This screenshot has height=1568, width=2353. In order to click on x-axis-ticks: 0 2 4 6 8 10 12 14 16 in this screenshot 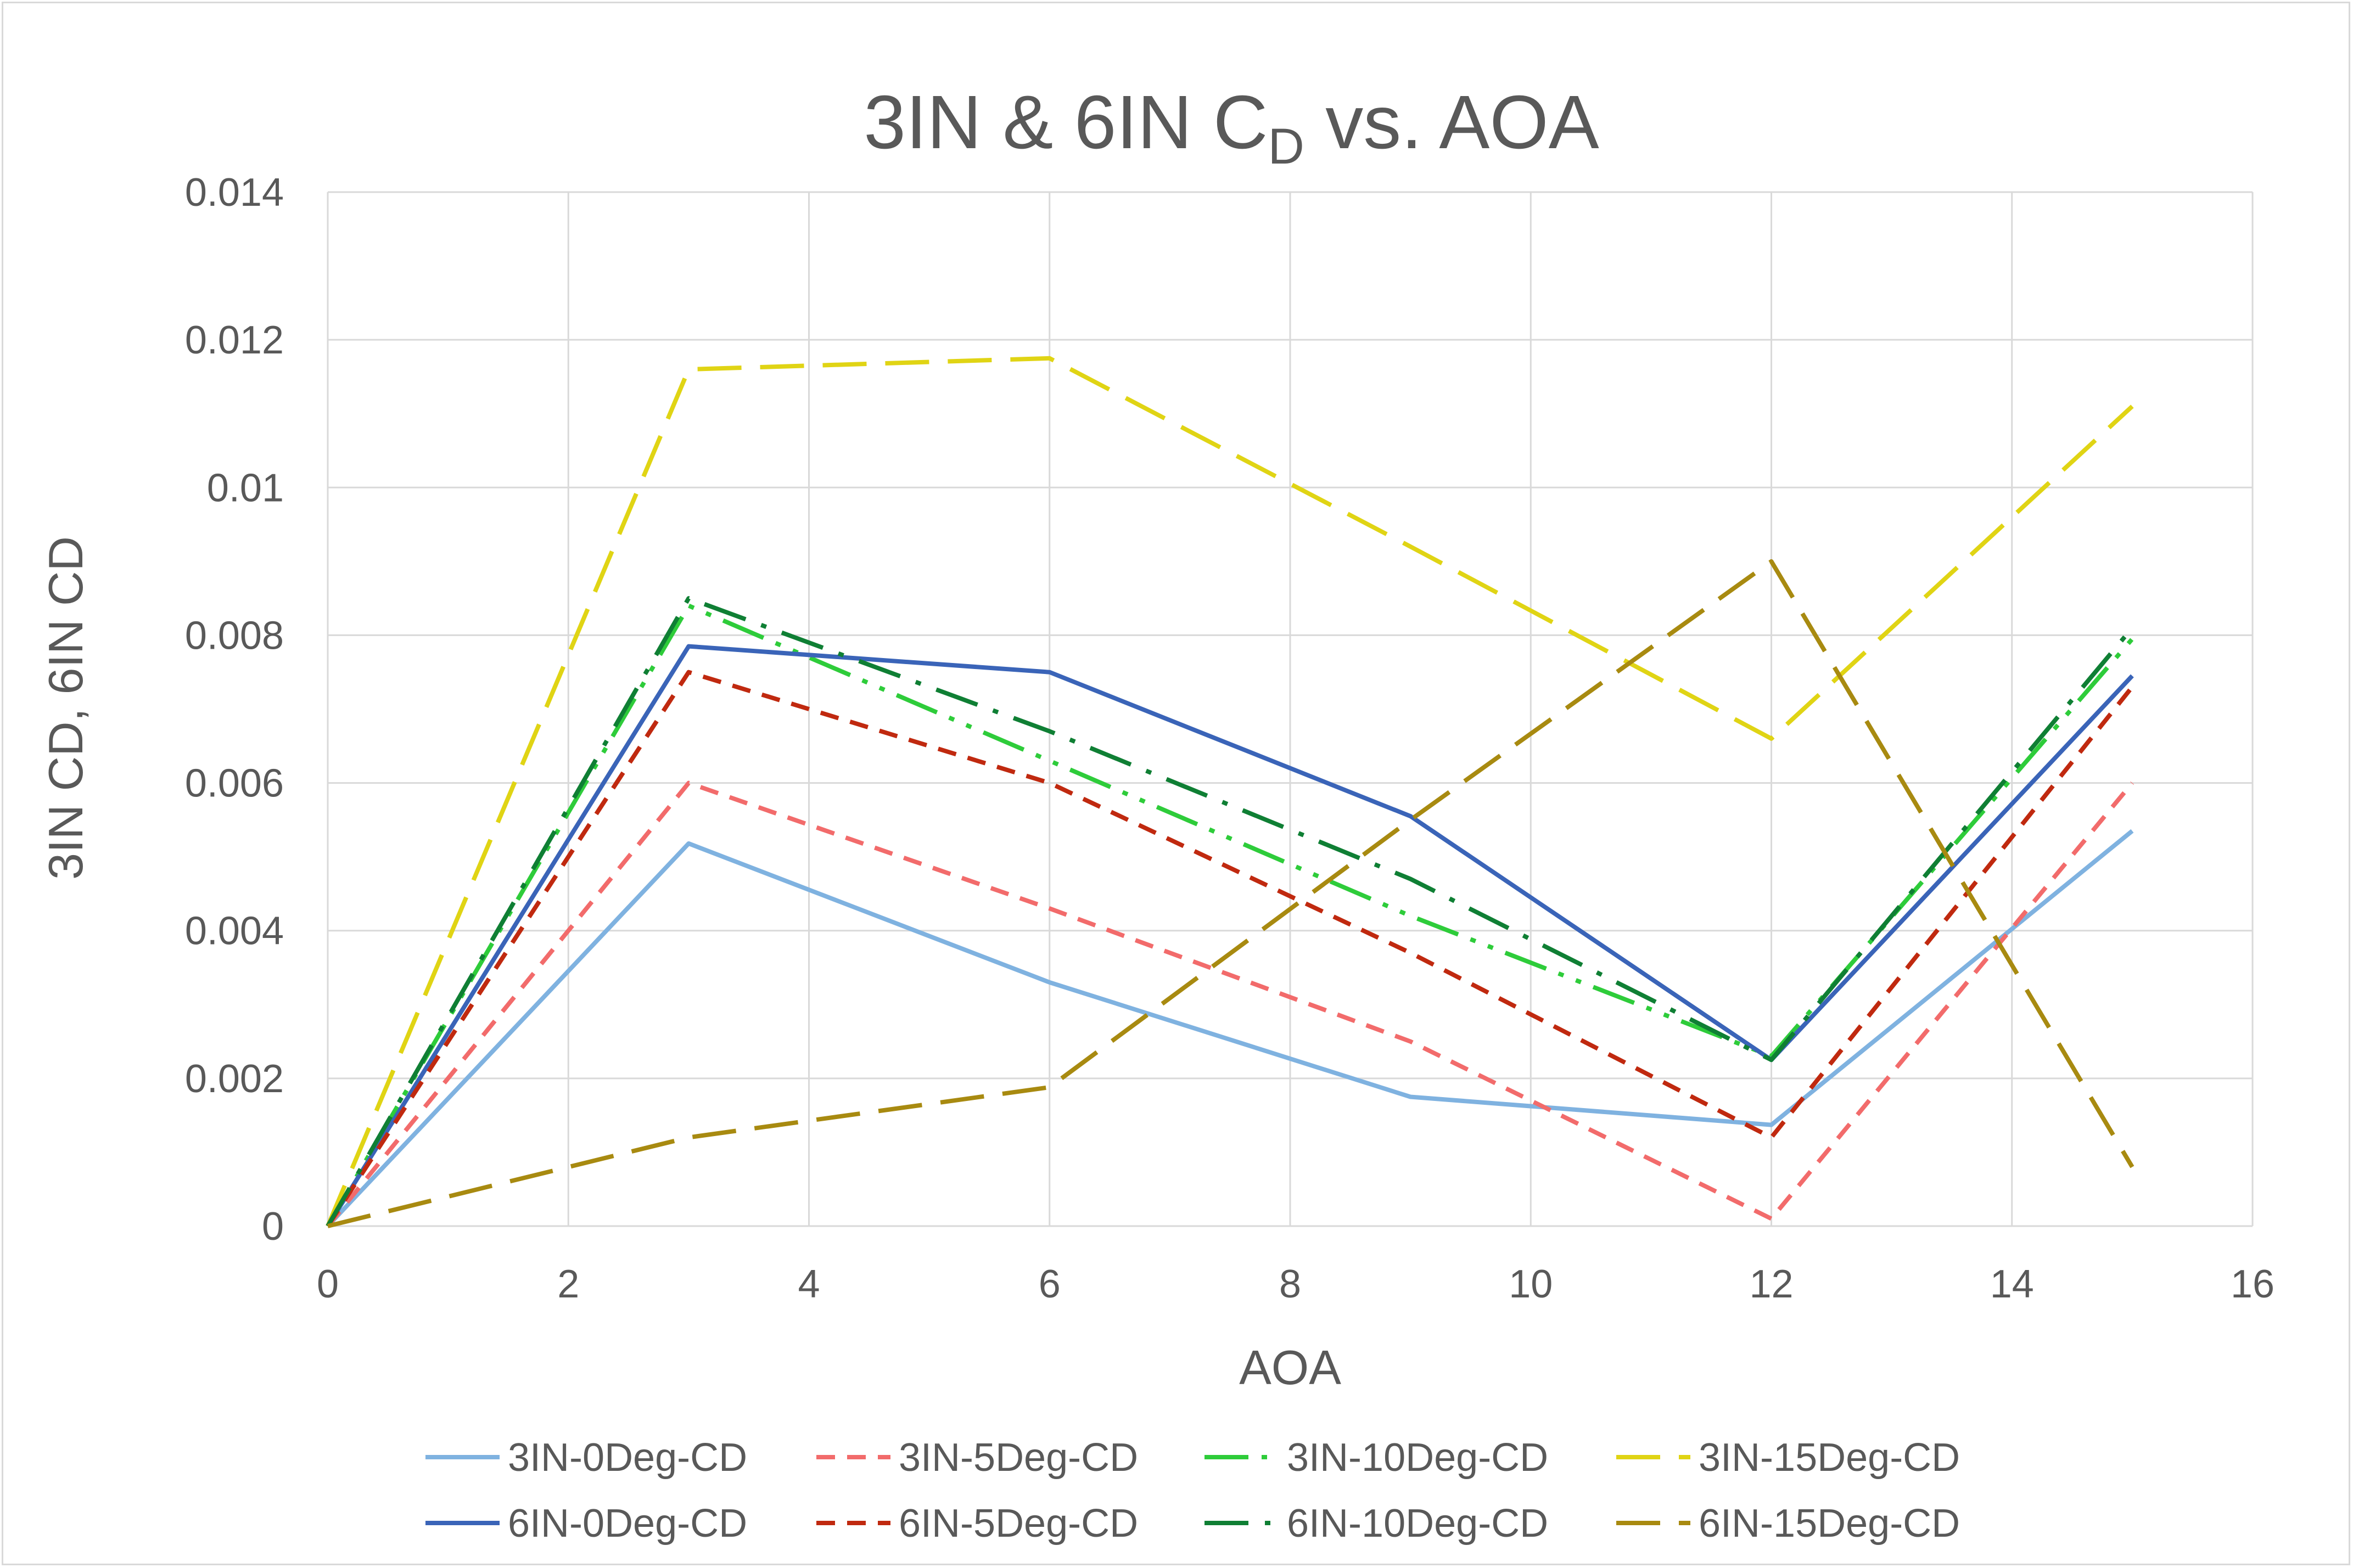, I will do `click(1295, 1284)`.